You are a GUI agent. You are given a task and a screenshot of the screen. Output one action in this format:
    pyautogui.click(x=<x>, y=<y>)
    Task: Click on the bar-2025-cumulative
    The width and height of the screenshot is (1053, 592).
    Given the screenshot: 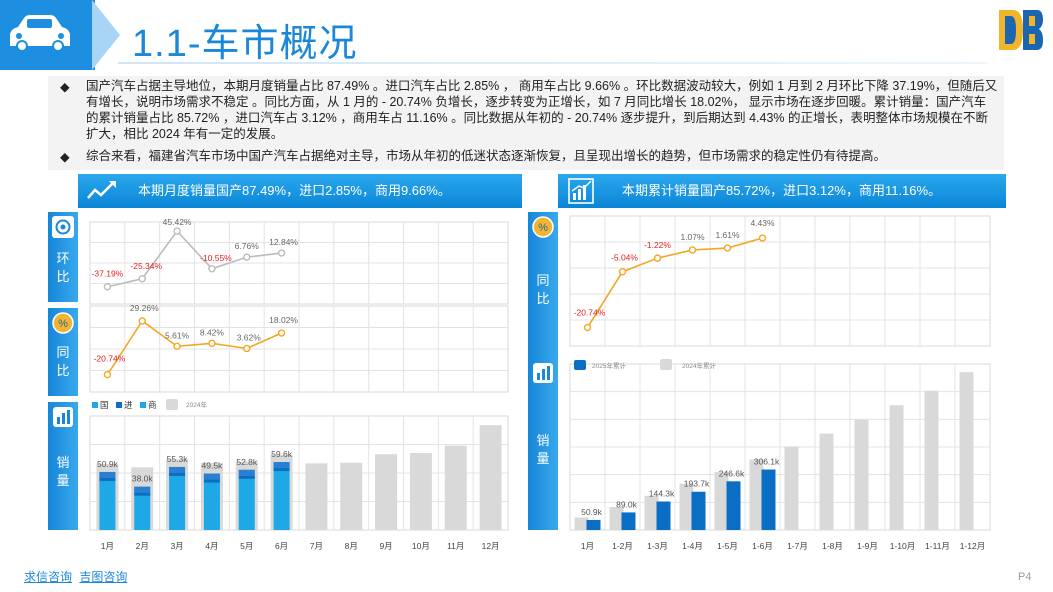 What is the action you would take?
    pyautogui.click(x=593, y=524)
    